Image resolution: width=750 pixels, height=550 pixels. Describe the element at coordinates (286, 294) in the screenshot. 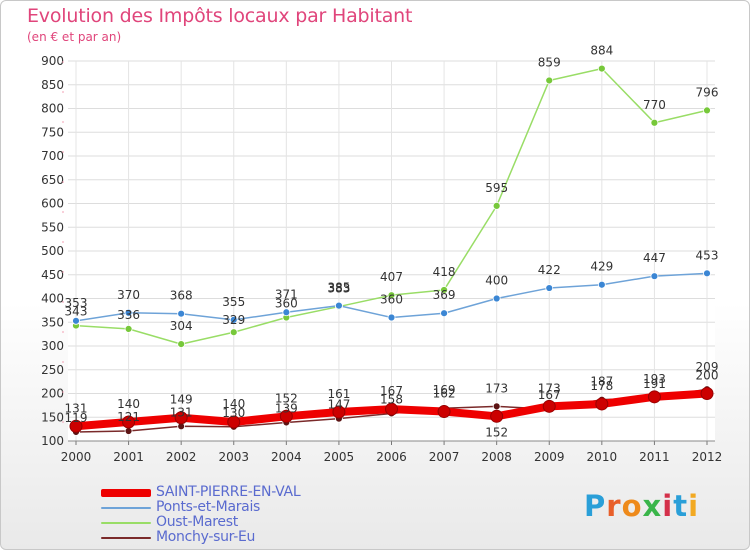

I see `data-label: 371` at that location.